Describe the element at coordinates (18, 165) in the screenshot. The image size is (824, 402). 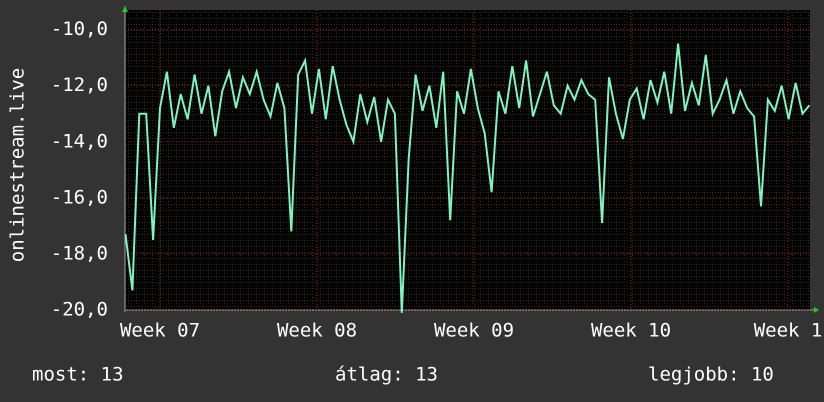
I see `y-axis-title: onlinestream.live` at that location.